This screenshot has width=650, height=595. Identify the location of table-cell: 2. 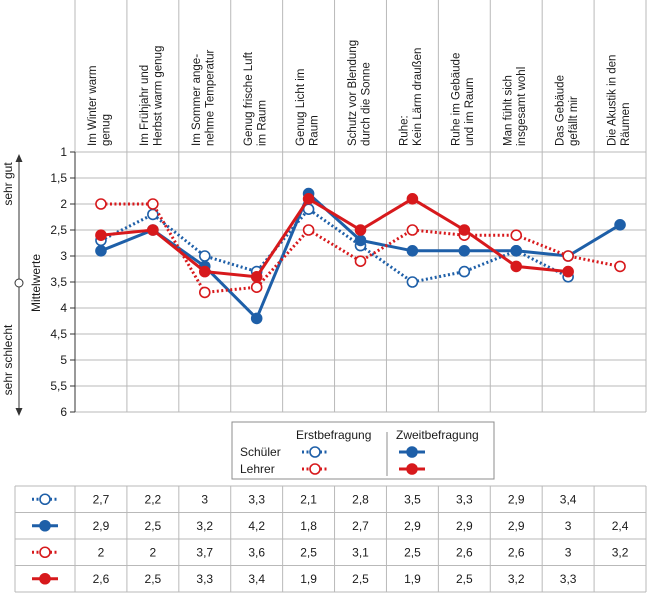
(153, 552).